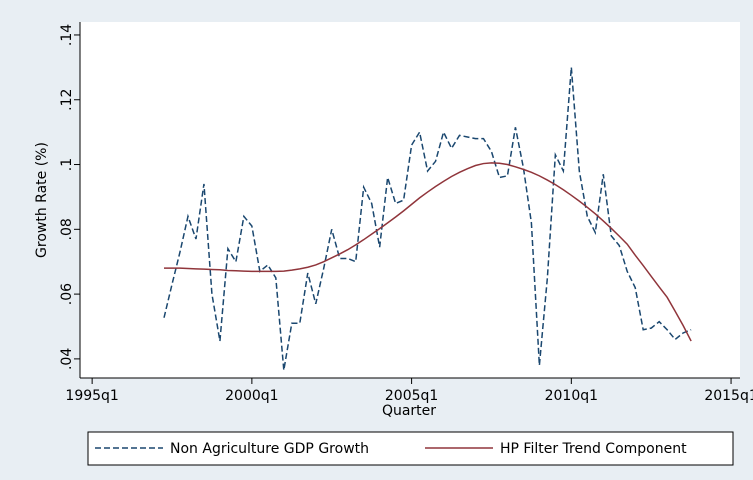 The width and height of the screenshot is (753, 480). What do you see at coordinates (409, 411) in the screenshot?
I see `x-axis-title: Quarter` at bounding box center [409, 411].